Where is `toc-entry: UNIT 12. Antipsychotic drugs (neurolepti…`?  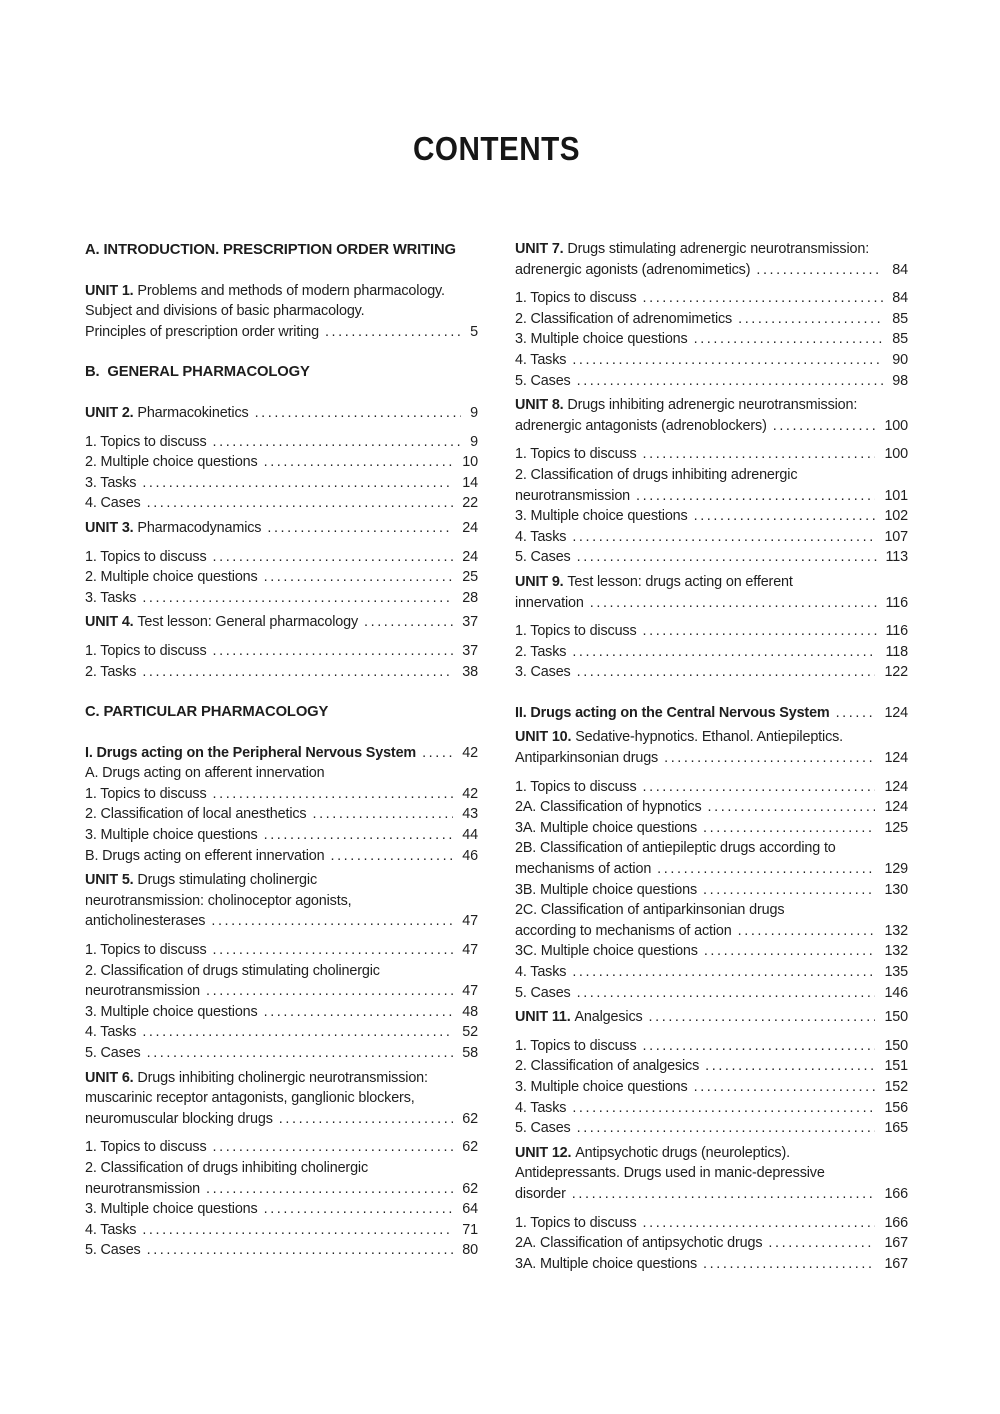
toc-entry: UNIT 12. Antipsychotic drugs (neurolepti… is located at coordinates (711, 1174).